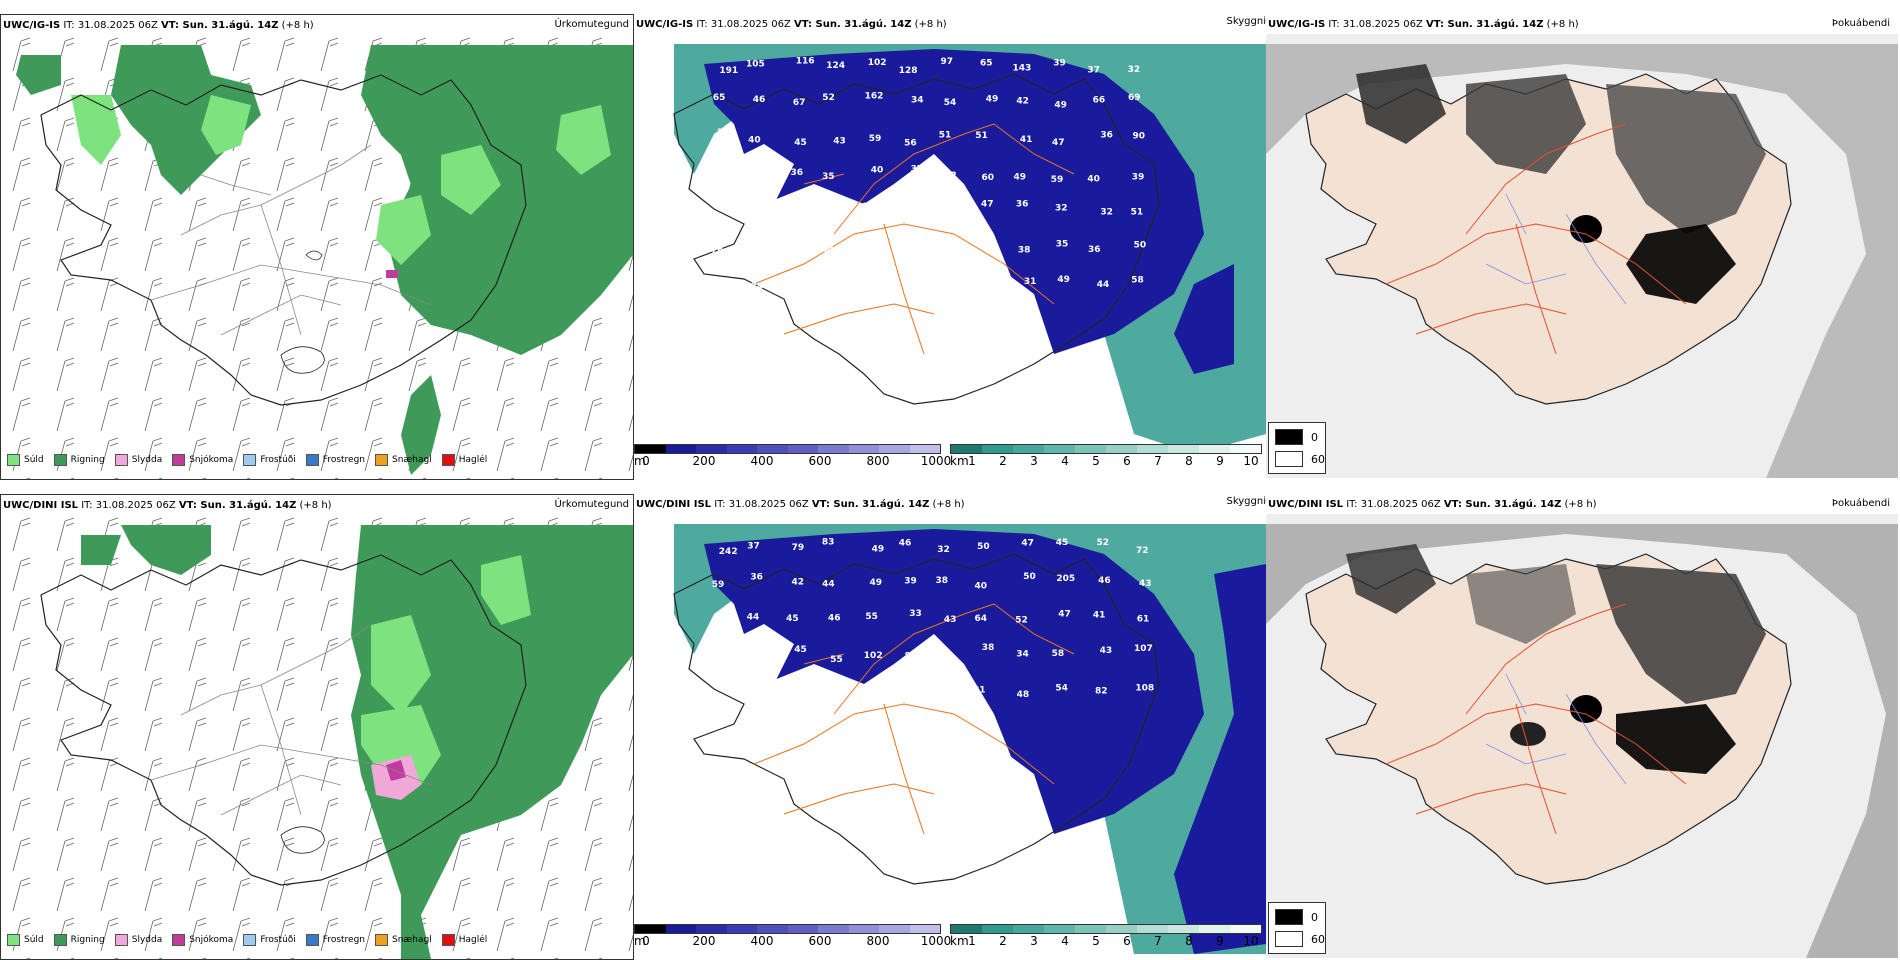 The height and width of the screenshot is (960, 1900). Describe the element at coordinates (875, 139) in the screenshot. I see `ceiling-height-label: 59` at that location.